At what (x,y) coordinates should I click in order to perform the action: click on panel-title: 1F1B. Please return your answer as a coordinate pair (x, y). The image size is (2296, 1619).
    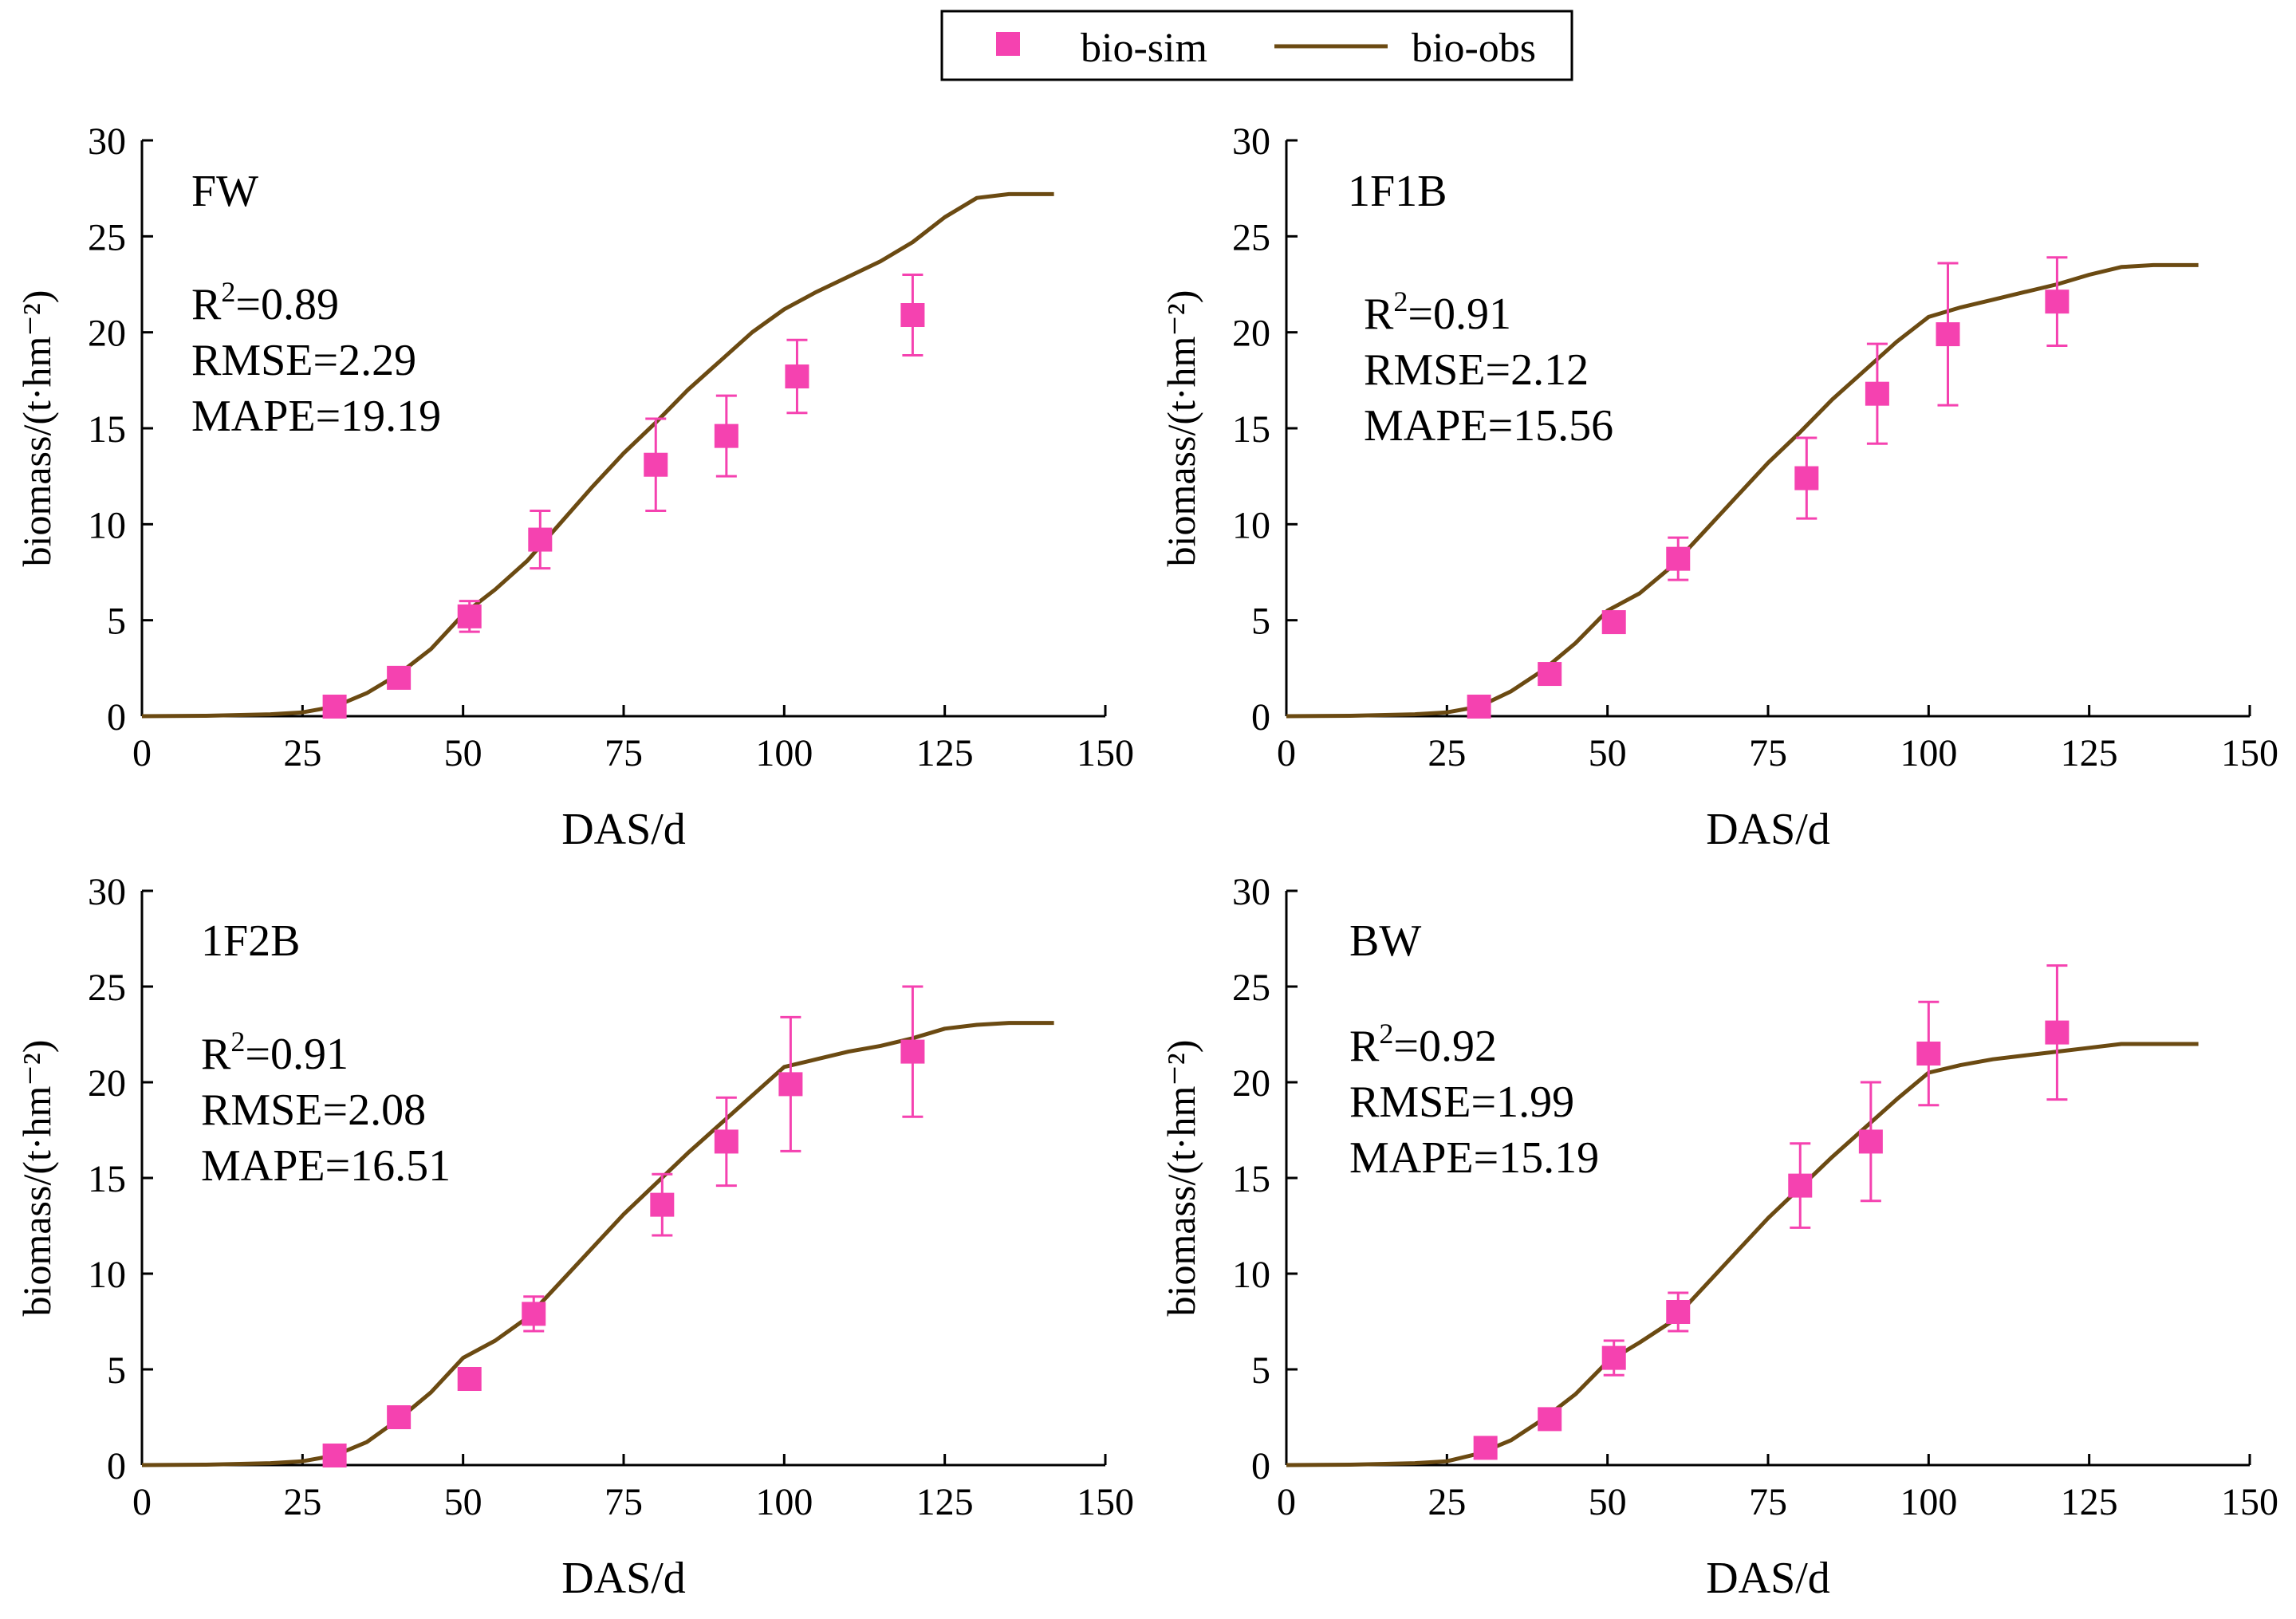
    Looking at the image, I should click on (1398, 191).